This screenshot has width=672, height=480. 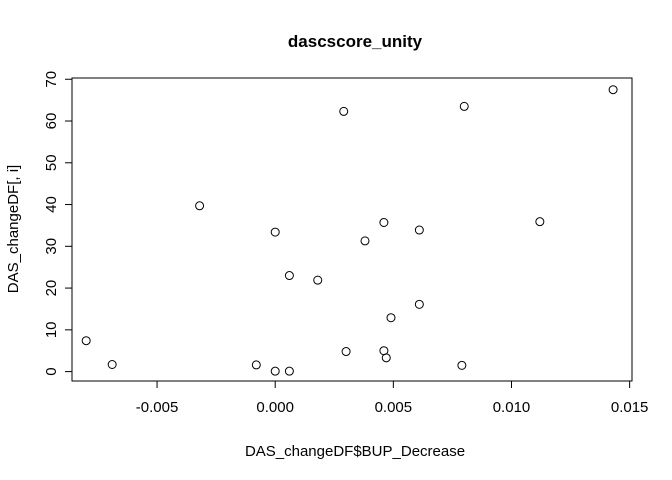 What do you see at coordinates (51, 288) in the screenshot?
I see `y-tick-label: 20` at bounding box center [51, 288].